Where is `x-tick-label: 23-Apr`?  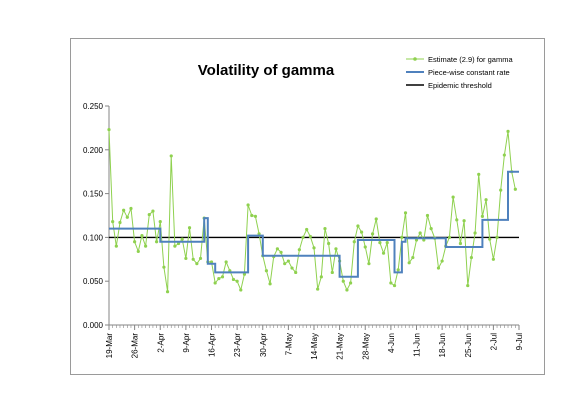 x-tick-label: 23-Apr is located at coordinates (237, 345).